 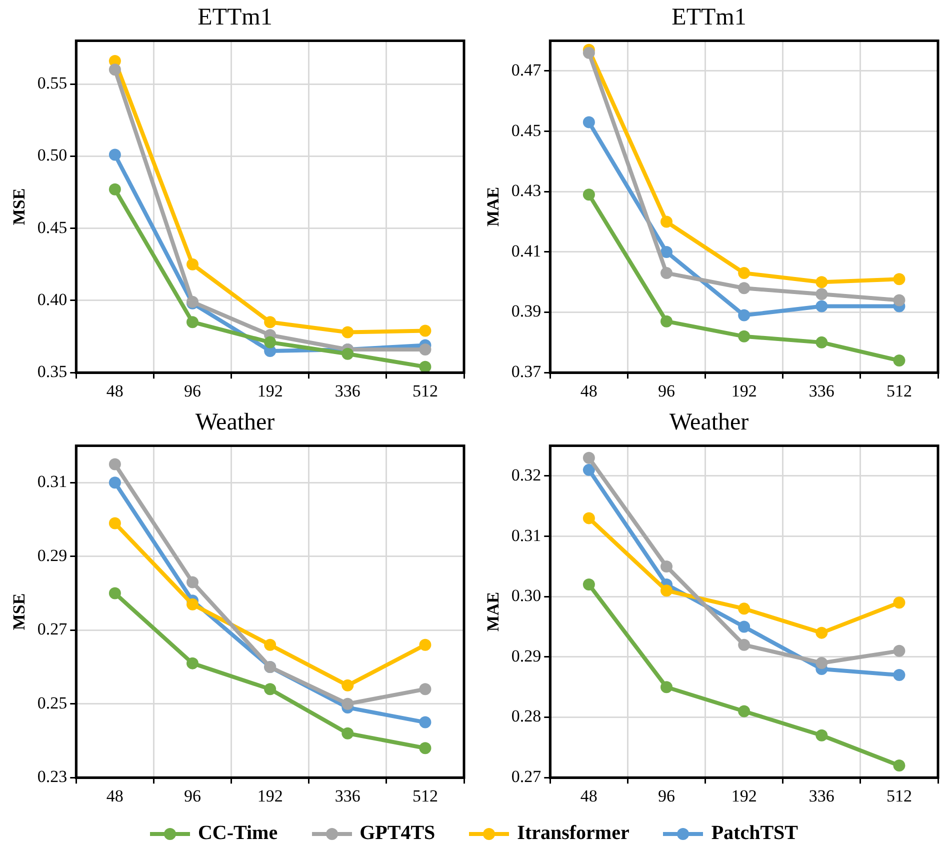 I want to click on y-tick-label: 0.43, so click(x=526, y=190).